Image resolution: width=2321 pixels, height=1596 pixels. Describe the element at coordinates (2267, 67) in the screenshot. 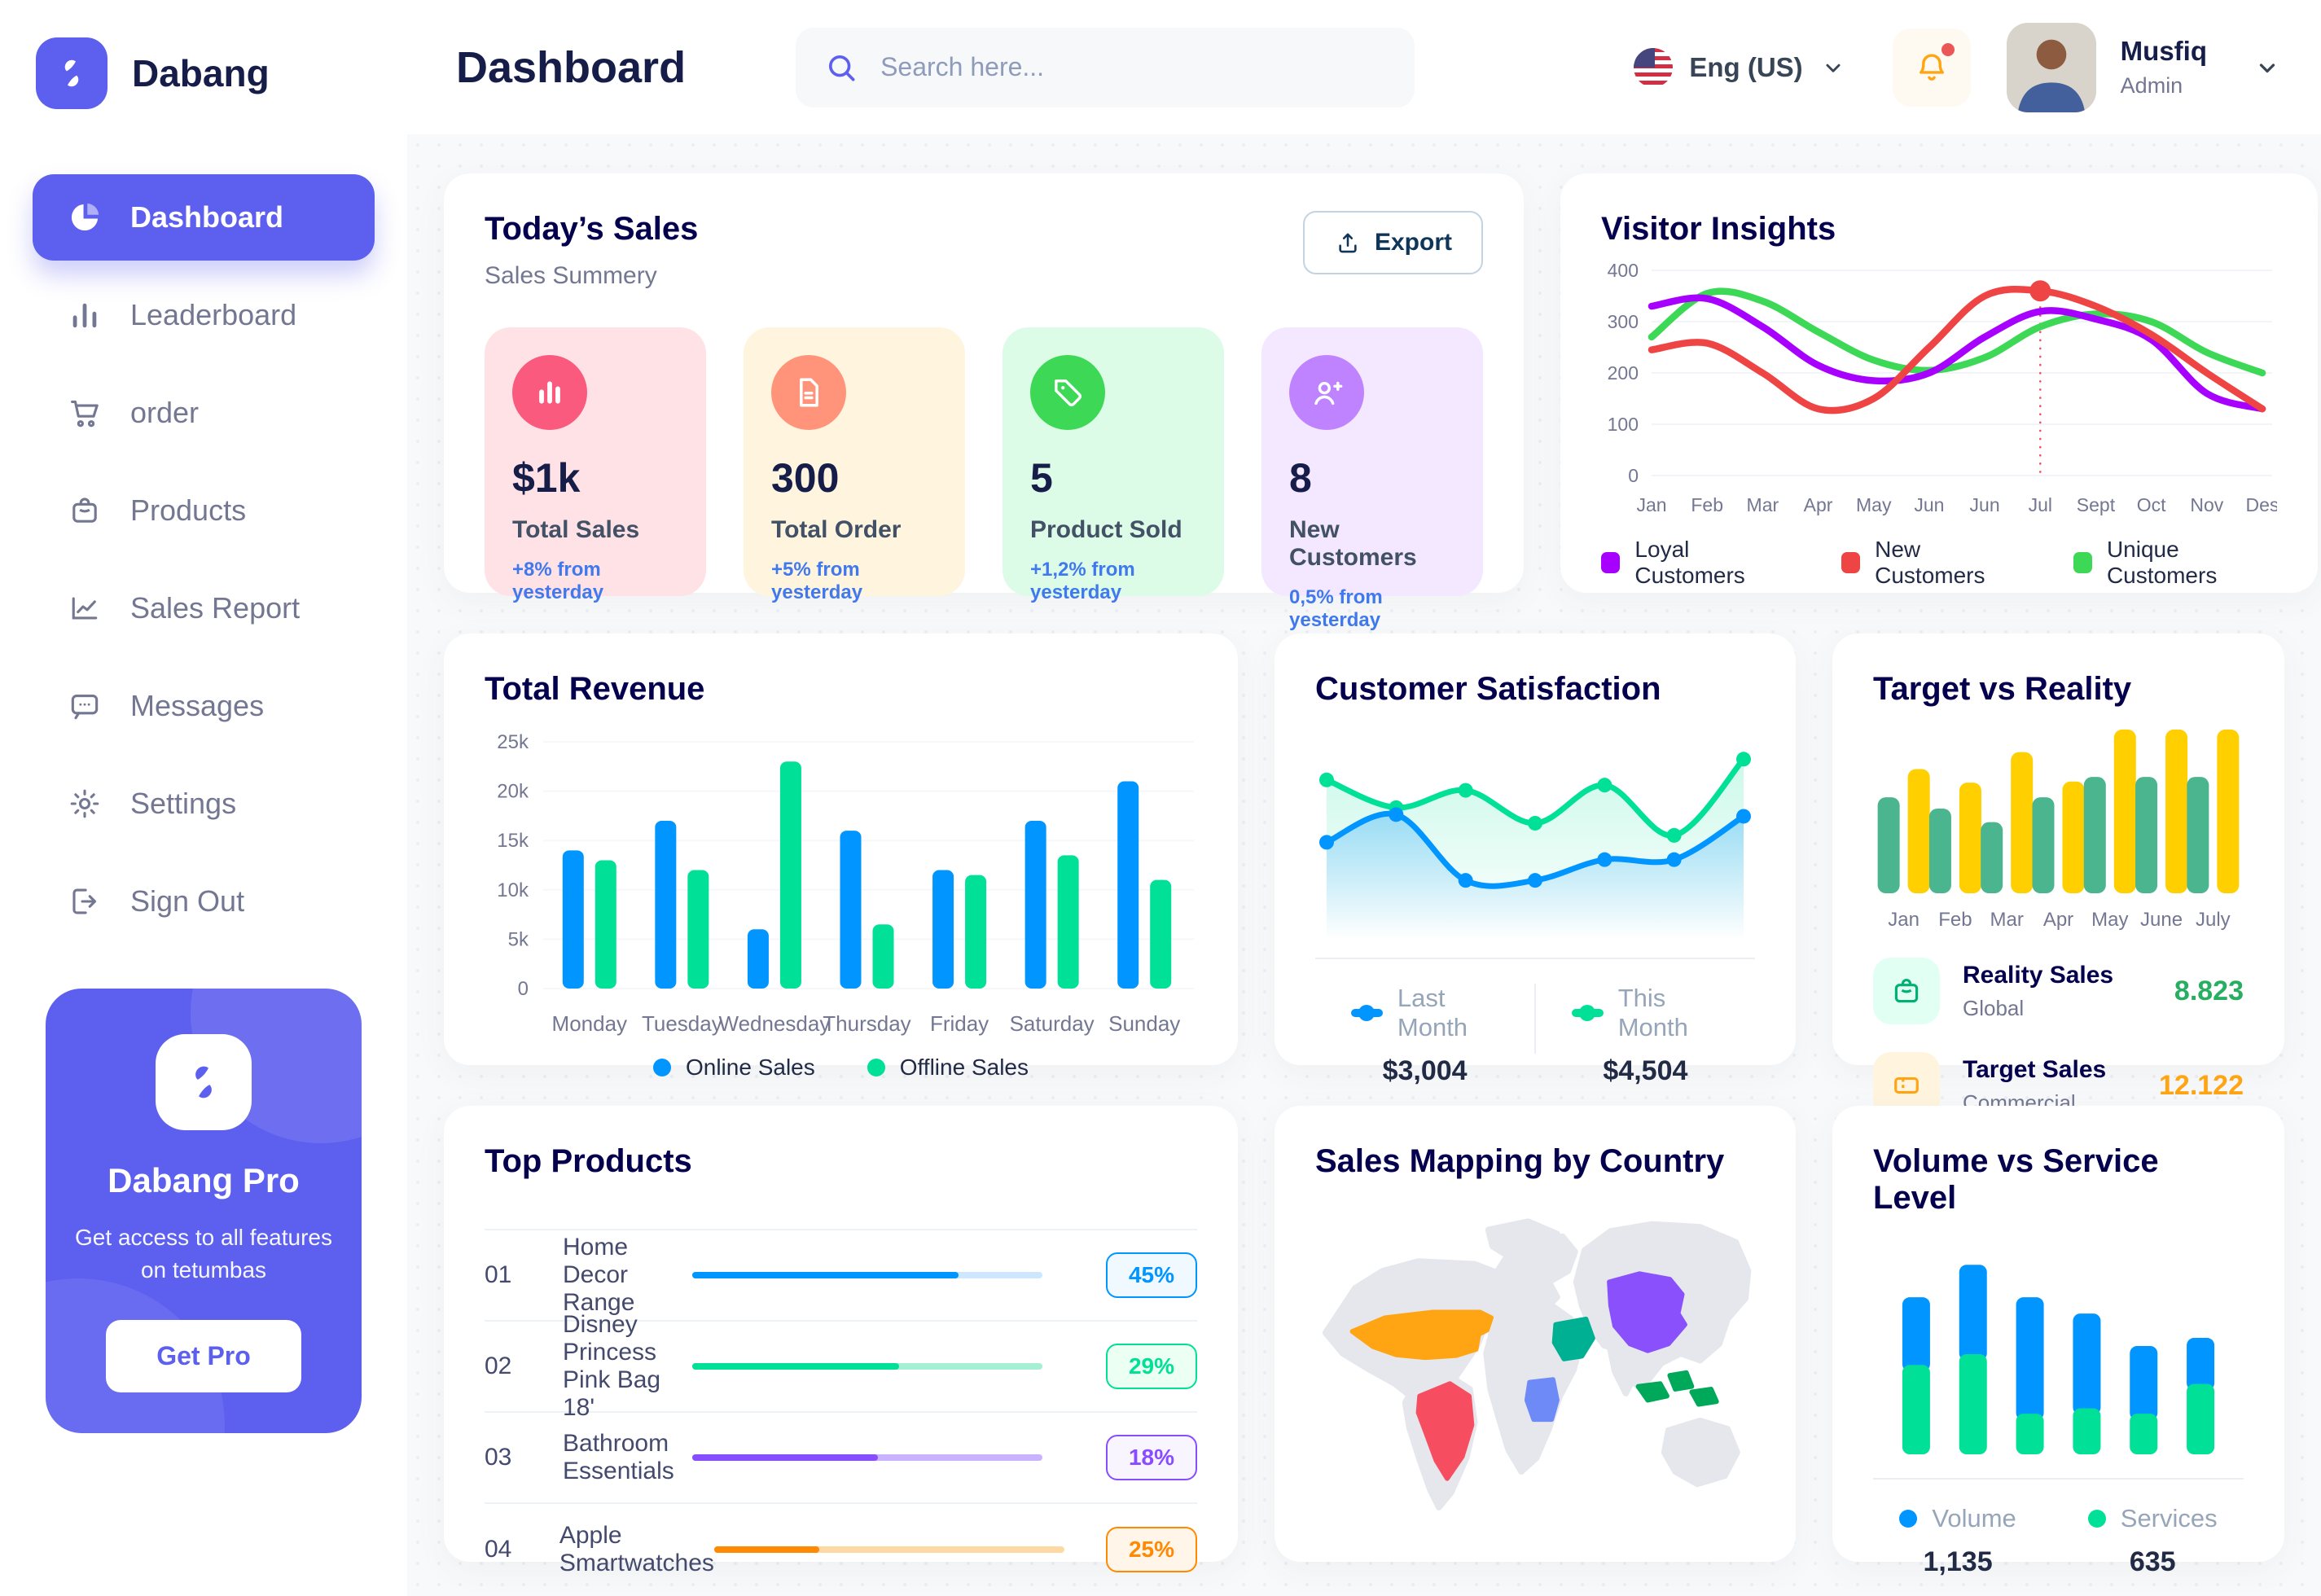

I see `chevron-down-icon` at that location.